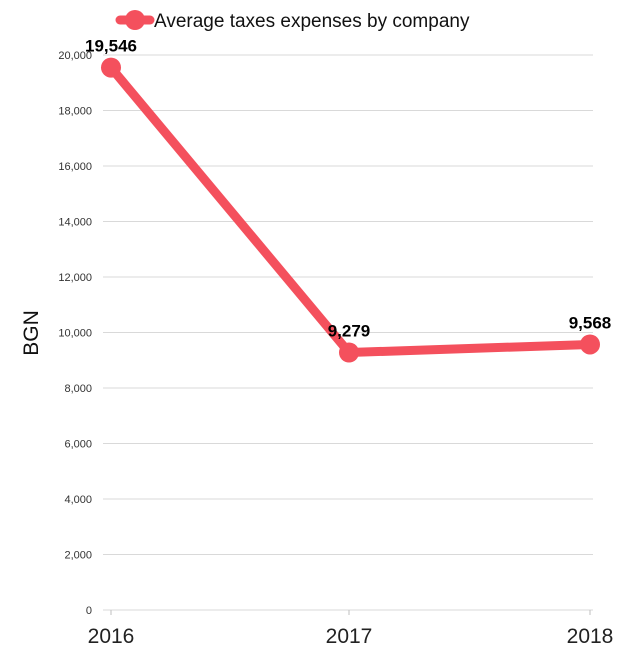 Image resolution: width=625 pixels, height=650 pixels. I want to click on y-tick-label: 12,000, so click(75, 278).